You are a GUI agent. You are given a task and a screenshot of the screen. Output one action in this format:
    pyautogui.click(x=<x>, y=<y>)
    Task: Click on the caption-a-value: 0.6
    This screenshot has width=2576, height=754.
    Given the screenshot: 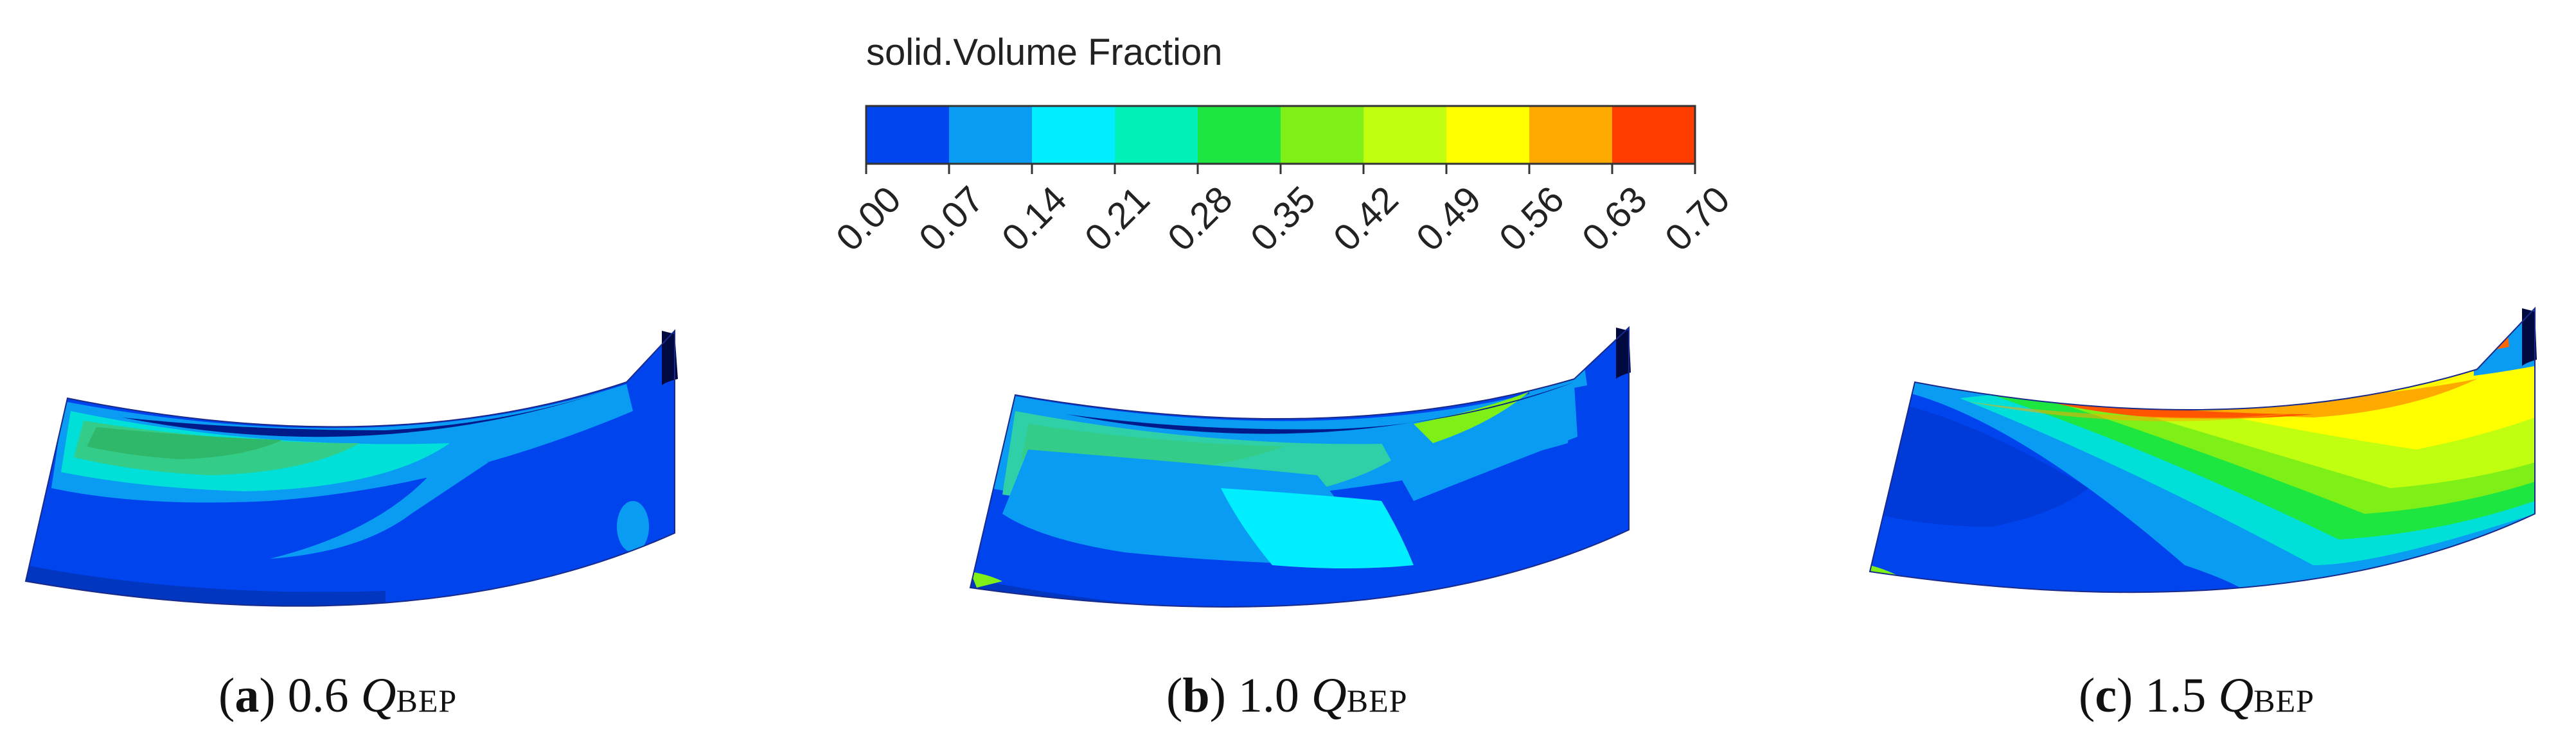 What is the action you would take?
    pyautogui.click(x=318, y=696)
    